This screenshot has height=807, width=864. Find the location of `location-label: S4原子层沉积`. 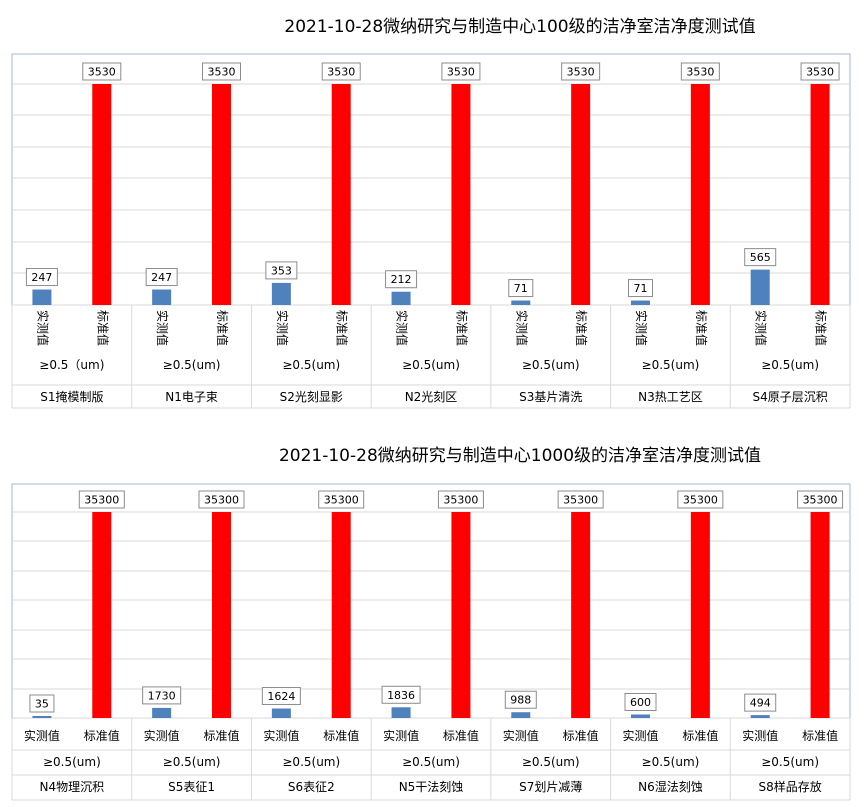

location-label: S4原子层沉积 is located at coordinates (790, 397).